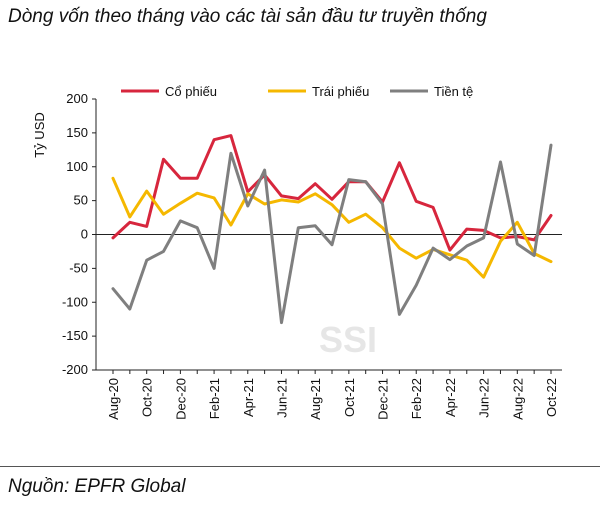 Image resolution: width=600 pixels, height=511 pixels. I want to click on x-tick-label: Apr-22, so click(450, 397).